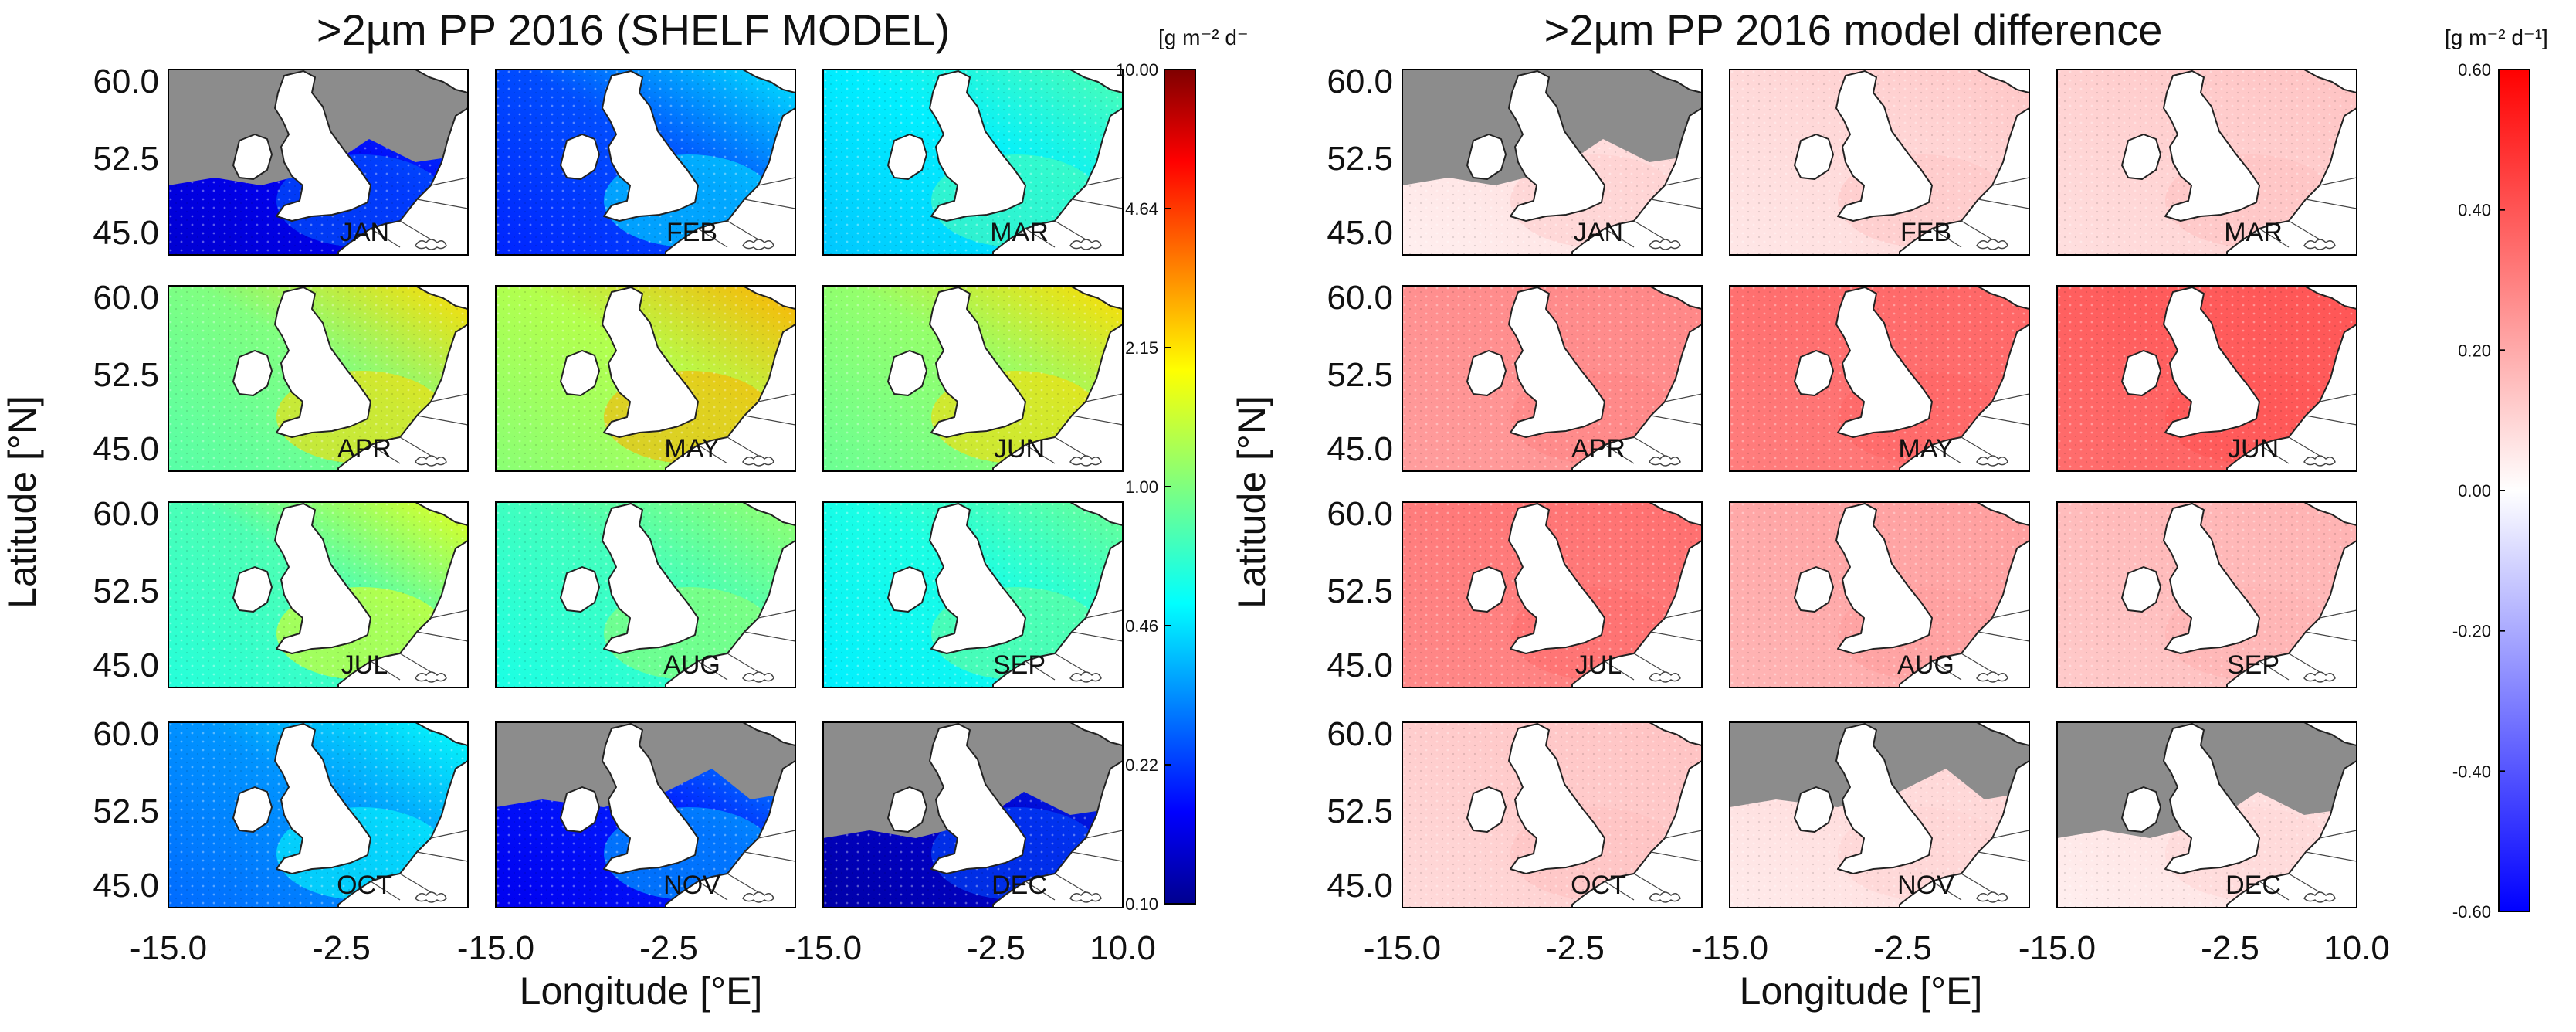 This screenshot has width=2576, height=1032. I want to click on right-y-tick: 60.0, so click(1360, 514).